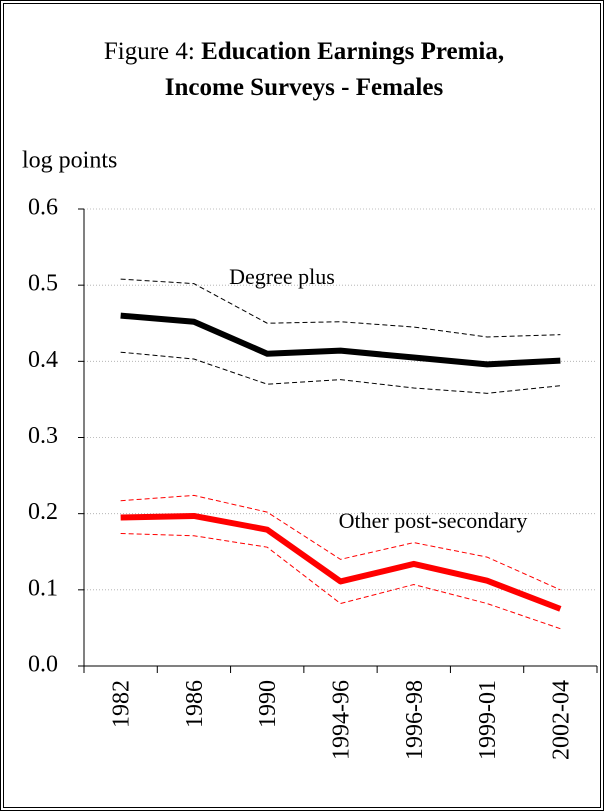 This screenshot has height=811, width=604. I want to click on y-tick-label: 0.3, so click(43, 436).